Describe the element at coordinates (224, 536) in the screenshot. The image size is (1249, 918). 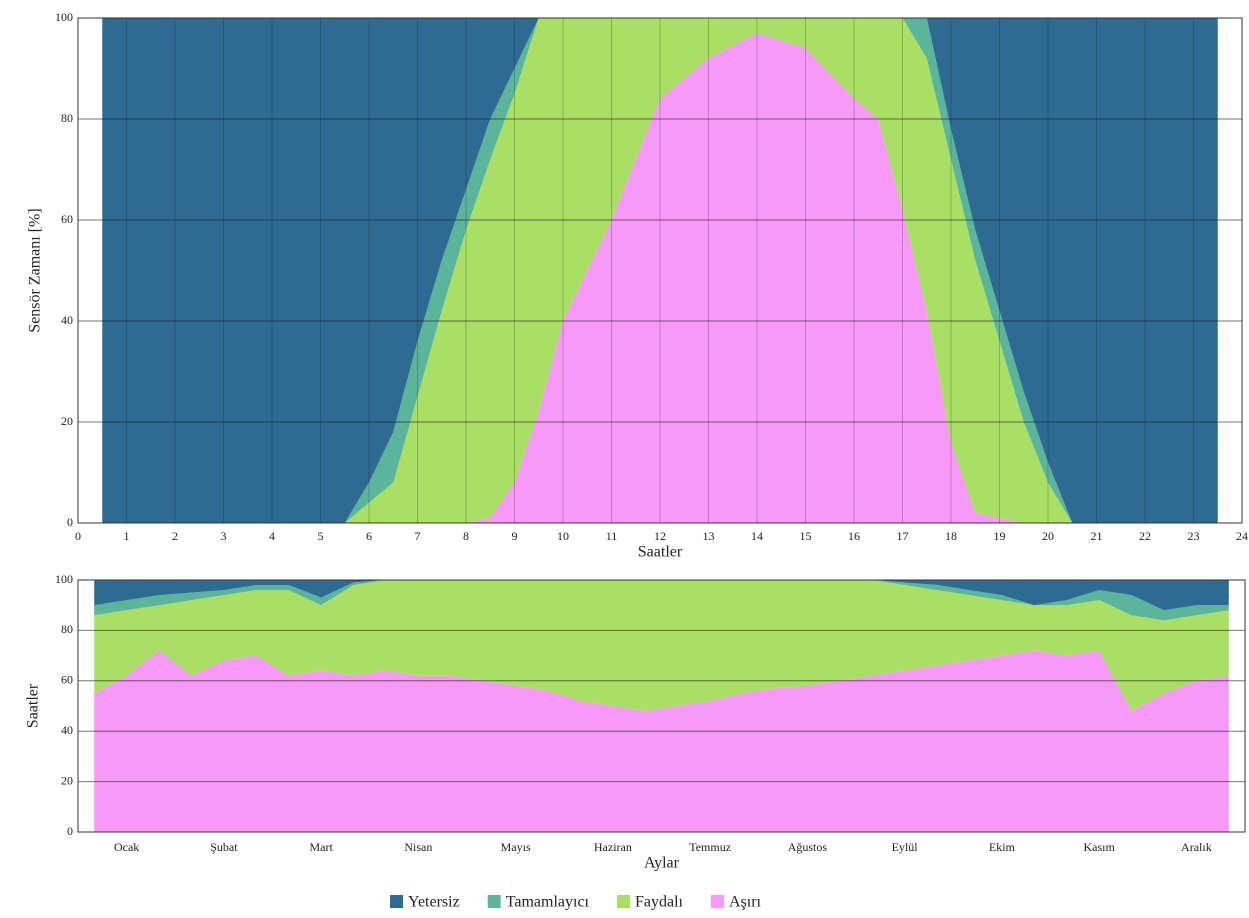
I see `x-tick-label: 3` at that location.